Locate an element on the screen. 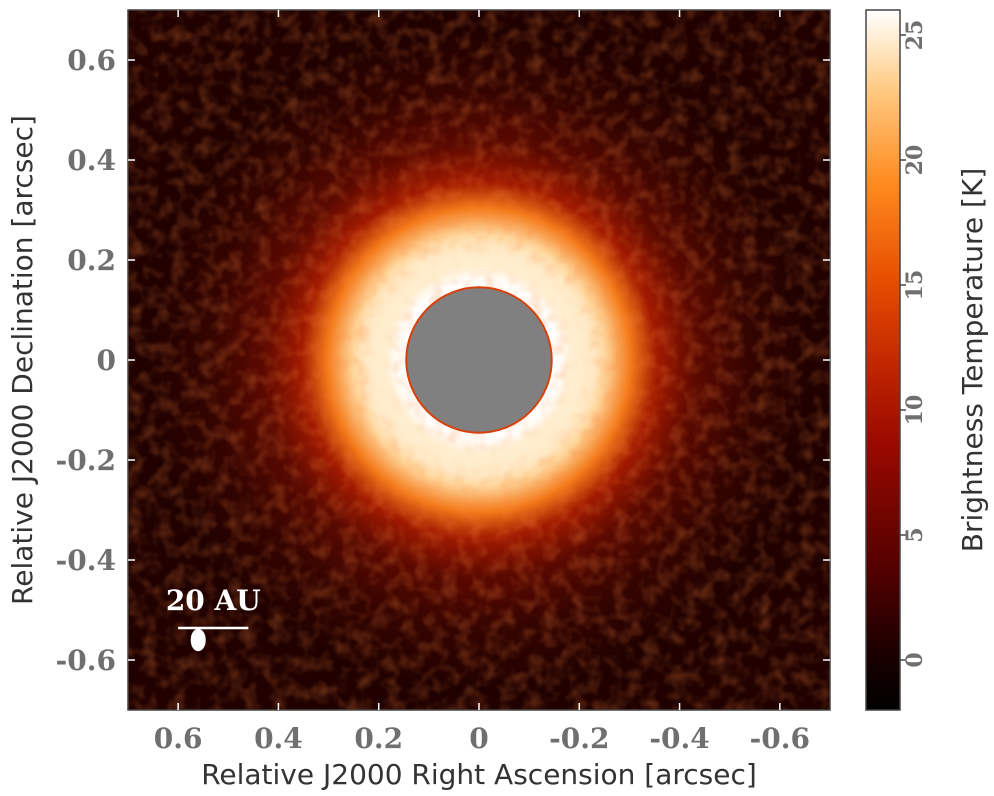 This screenshot has width=994, height=796. colorbar-tick-label: 15 is located at coordinates (915, 285).